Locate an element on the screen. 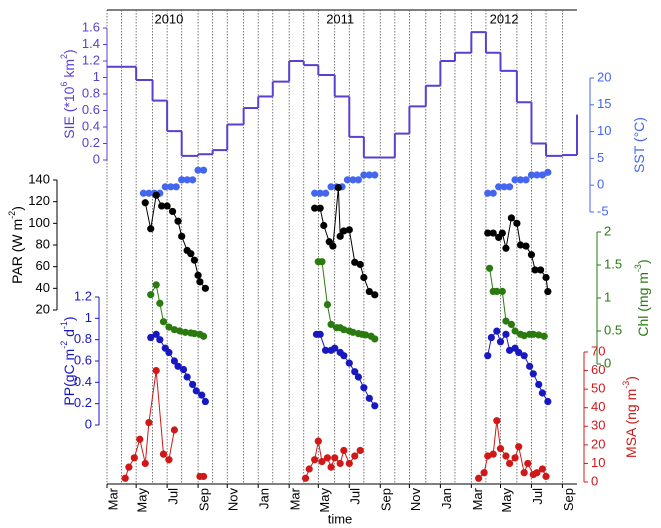  y-tick-label: 20 is located at coordinates (598, 443).